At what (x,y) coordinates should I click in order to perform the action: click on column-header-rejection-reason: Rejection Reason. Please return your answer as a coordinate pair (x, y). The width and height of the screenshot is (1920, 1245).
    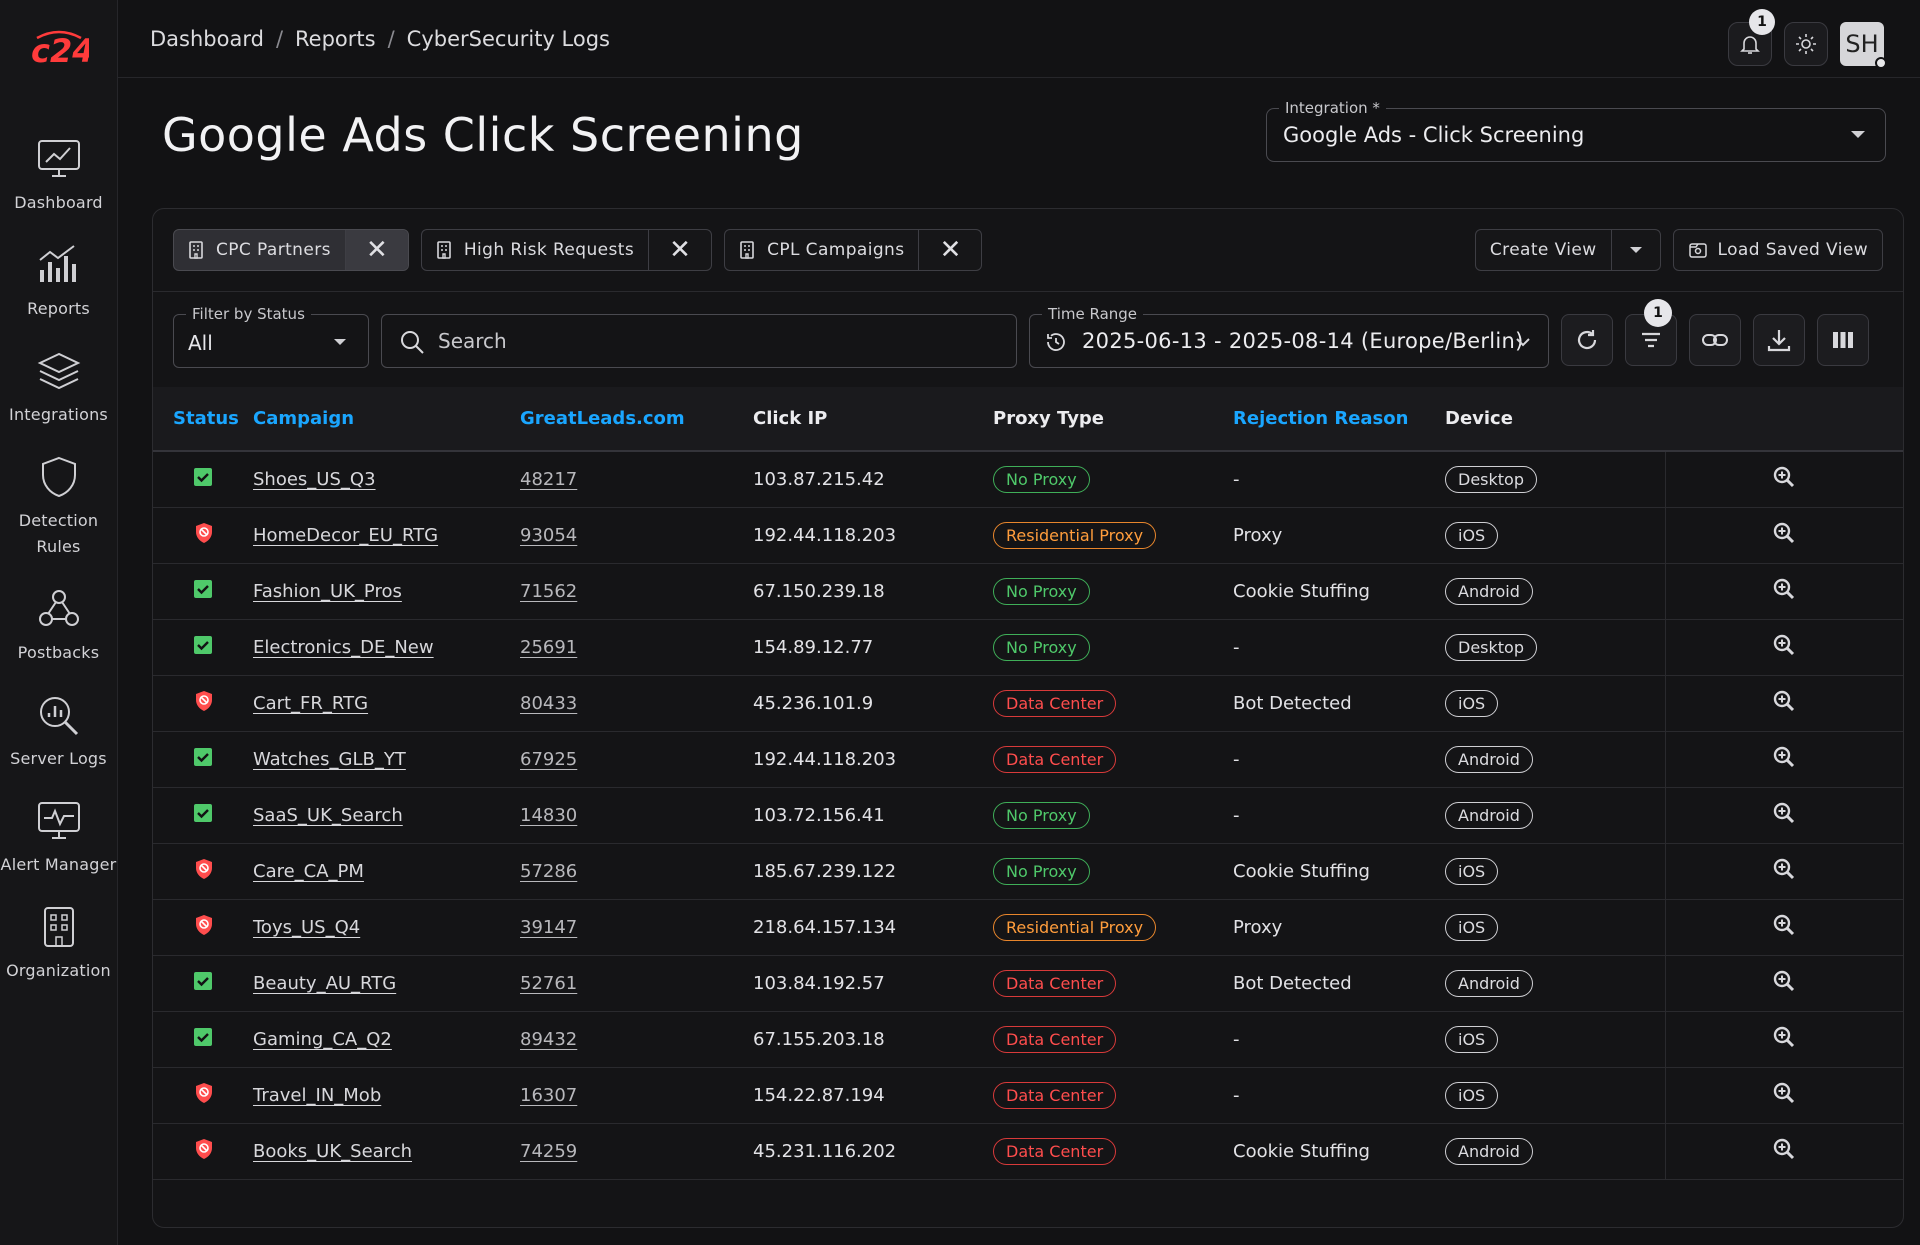
    Looking at the image, I should click on (1339, 419).